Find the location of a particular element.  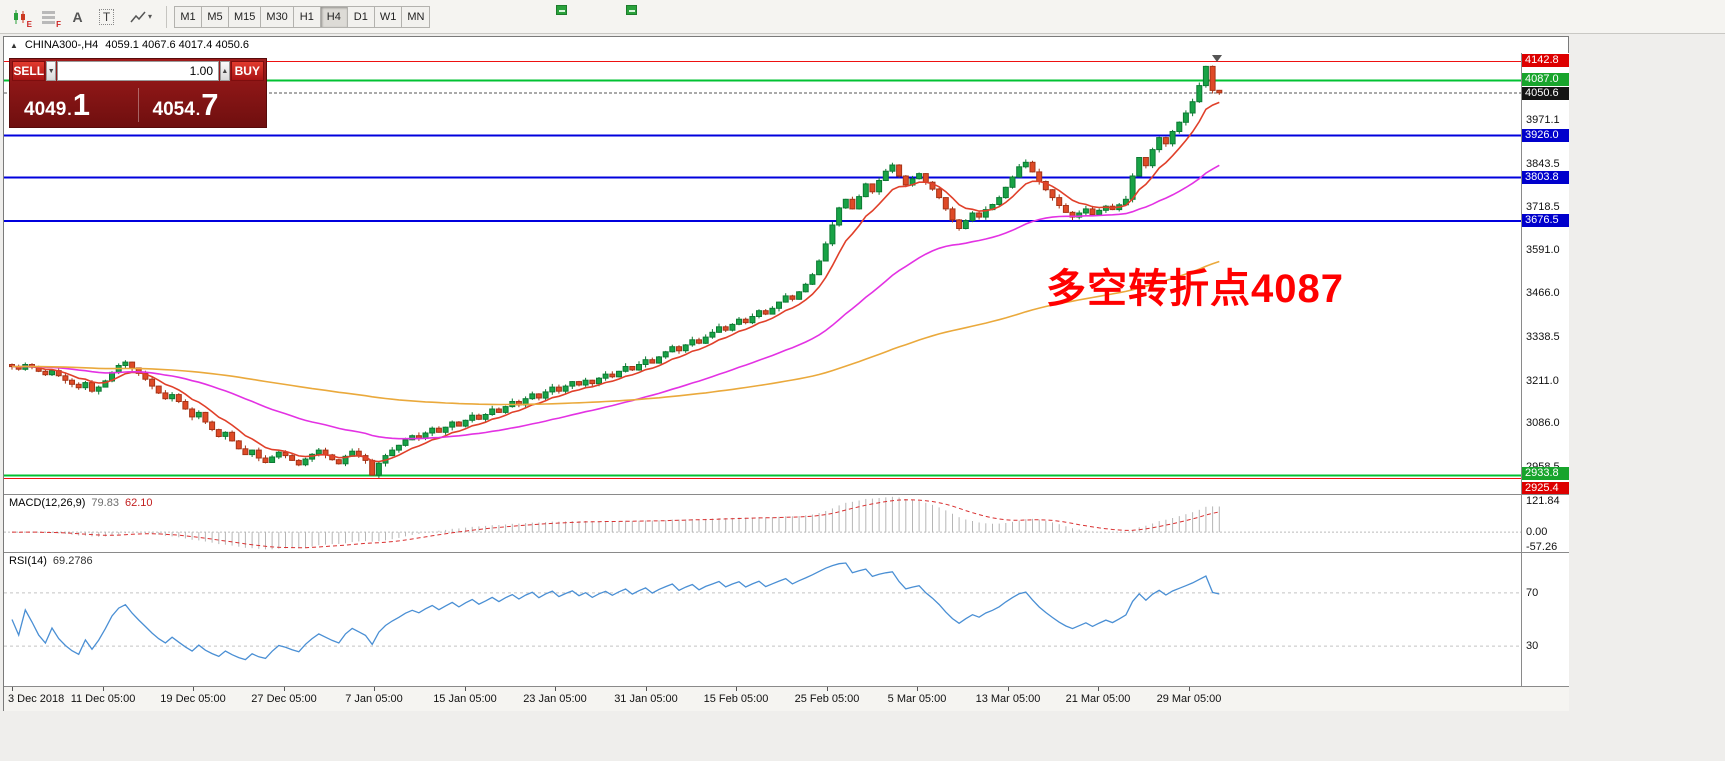

macd-panel: MACD(12,26,9) 79.83 62.10 is located at coordinates (762, 523).